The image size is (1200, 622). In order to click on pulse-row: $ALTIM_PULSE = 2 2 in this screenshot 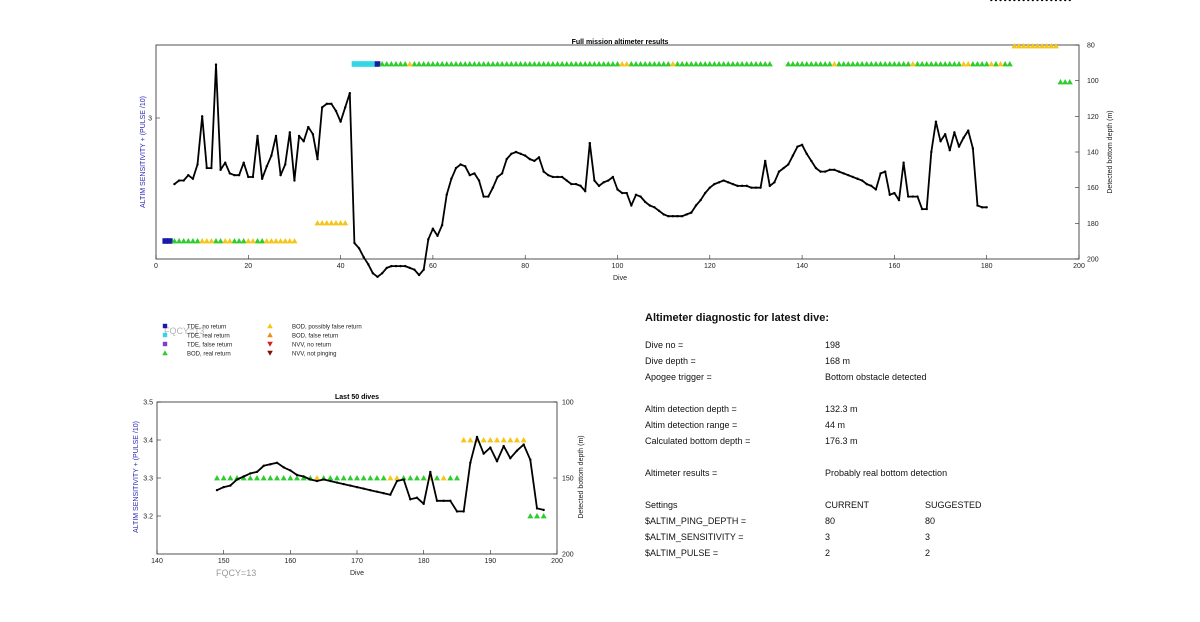, I will do `click(905, 556)`.